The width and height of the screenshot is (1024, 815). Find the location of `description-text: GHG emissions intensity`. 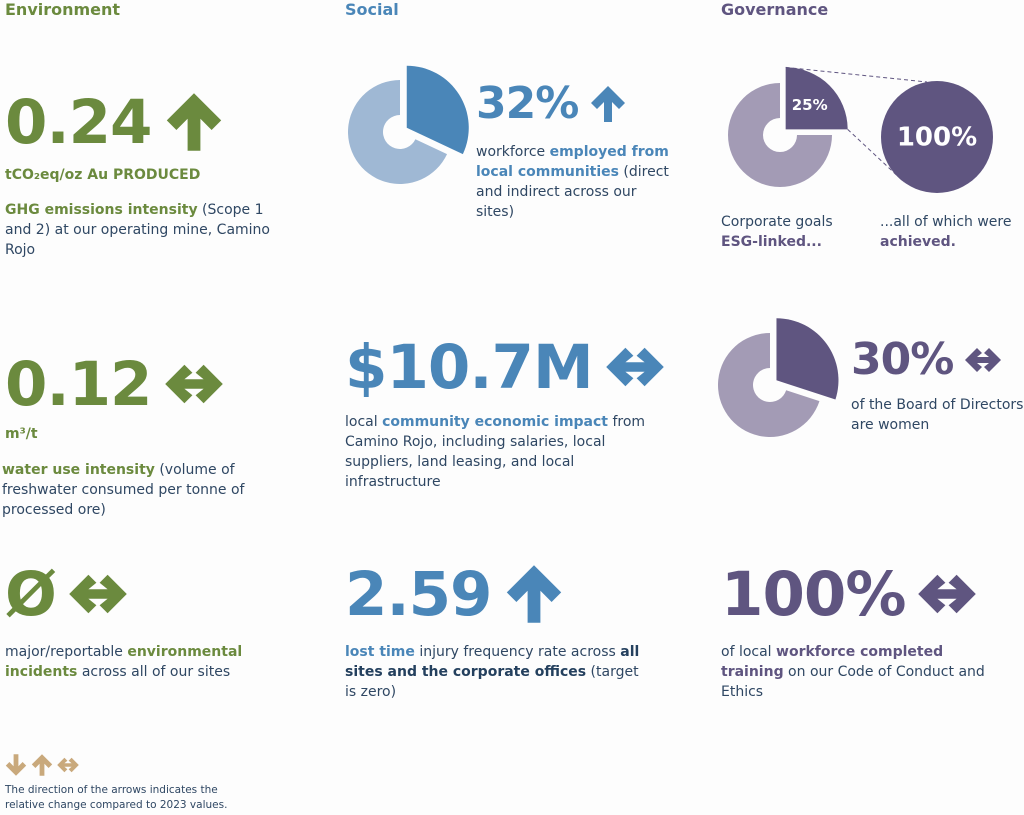

description-text: GHG emissions intensity is located at coordinates (101, 210).